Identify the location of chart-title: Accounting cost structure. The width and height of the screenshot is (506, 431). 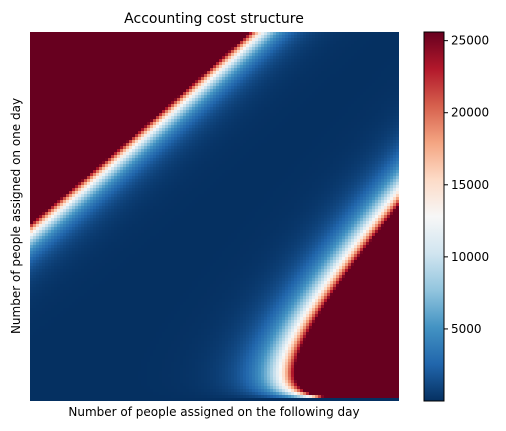
(214, 19).